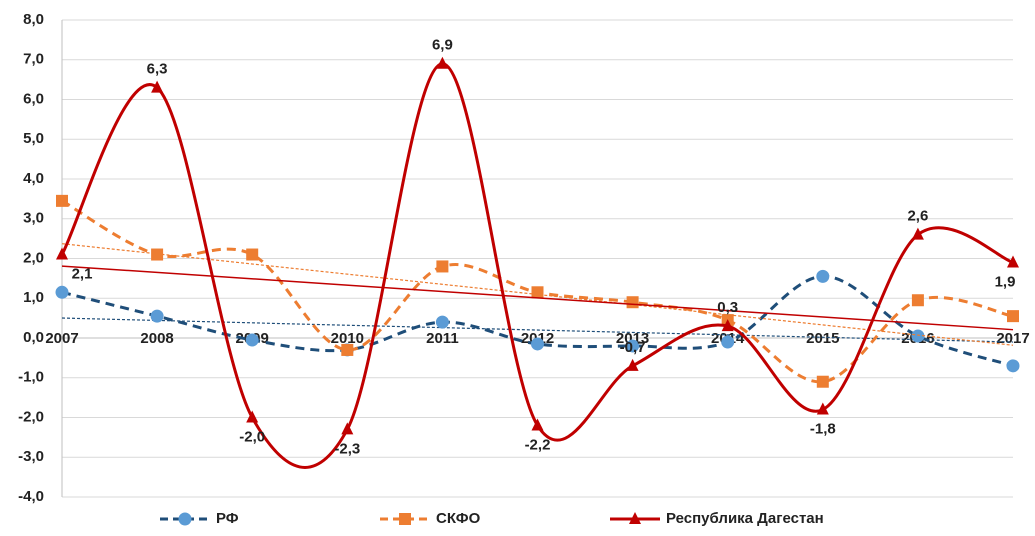 Image resolution: width=1035 pixels, height=536 pixels. I want to click on y-tick-label: 6,0, so click(33, 98).